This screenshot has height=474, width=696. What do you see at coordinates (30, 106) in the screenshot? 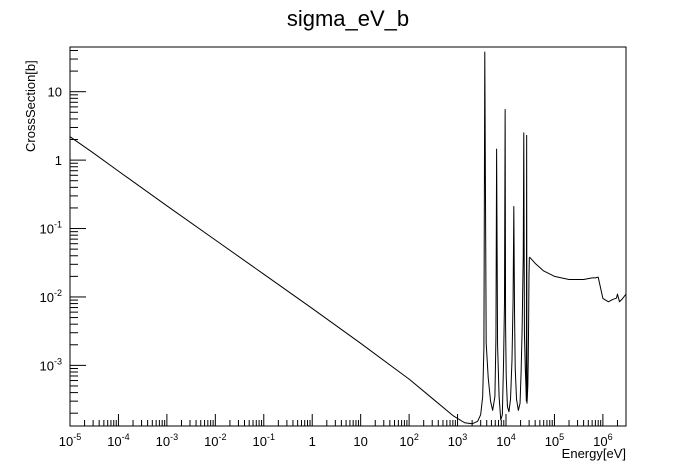
I see `y-axis-label: CrossSection[b]` at bounding box center [30, 106].